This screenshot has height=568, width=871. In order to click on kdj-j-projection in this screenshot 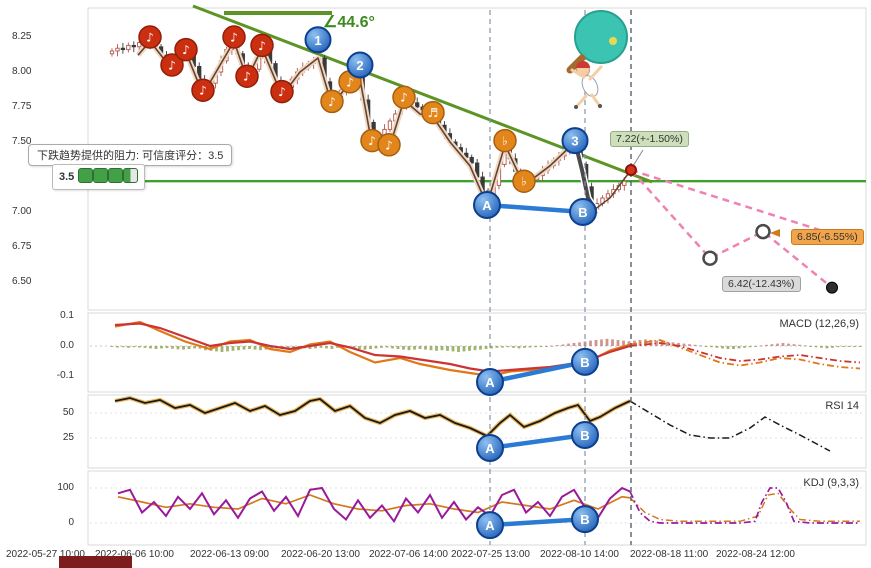, I will do `click(744, 505)`.